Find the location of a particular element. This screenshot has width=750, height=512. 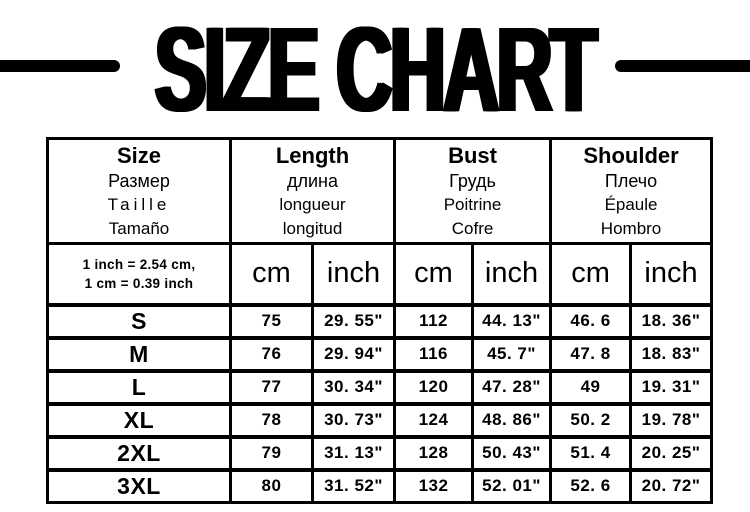

table-row-3xl: 3XL 80 31. 52" 132 52. 01" 52. 6 20. 72" is located at coordinates (380, 485).